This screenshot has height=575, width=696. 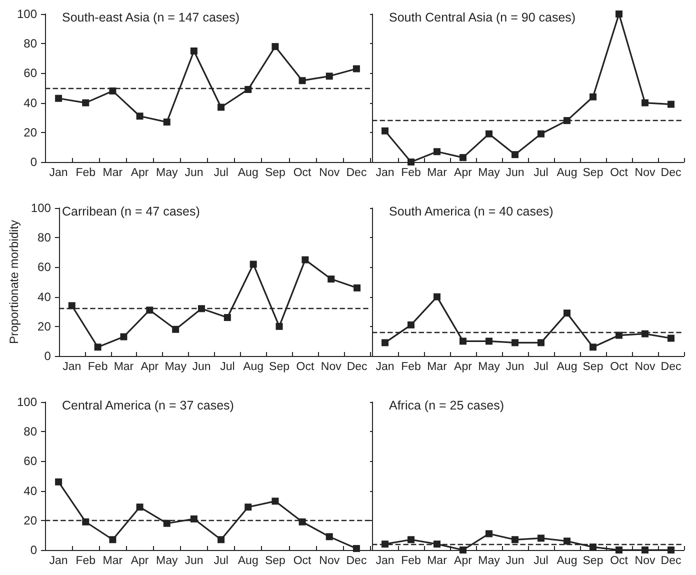 I want to click on chart-title: Africa (n = 25 cases), so click(x=446, y=405).